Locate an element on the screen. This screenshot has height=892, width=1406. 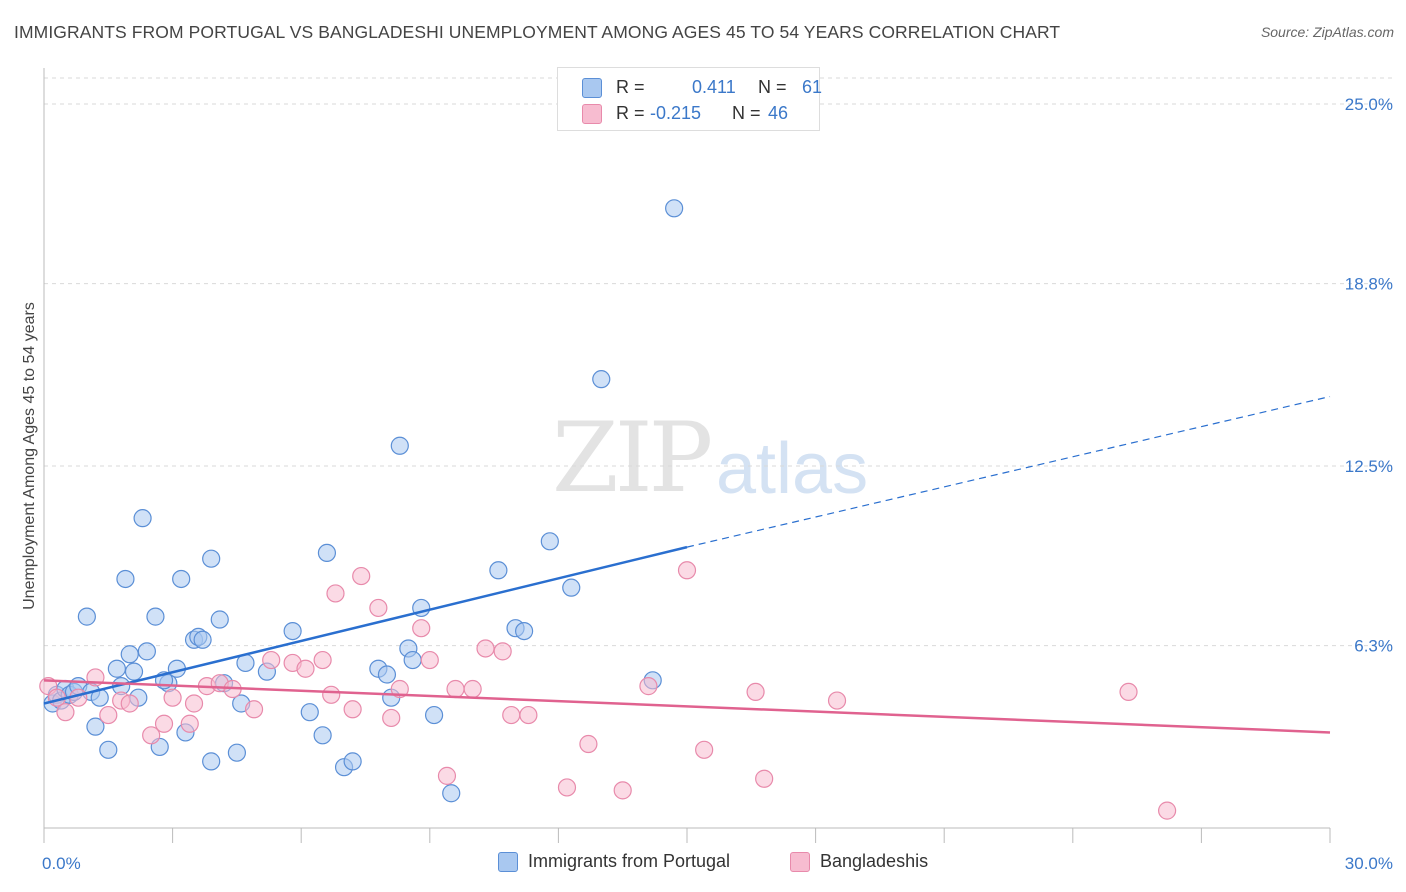
watermark-atlas: atlas is located at coordinates (792, 469).